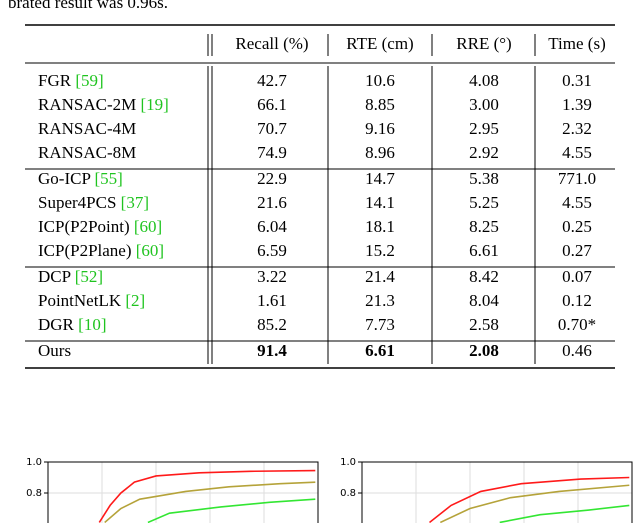 This screenshot has height=523, width=640. Describe the element at coordinates (484, 152) in the screenshot. I see `cell-value: 2.92` at that location.